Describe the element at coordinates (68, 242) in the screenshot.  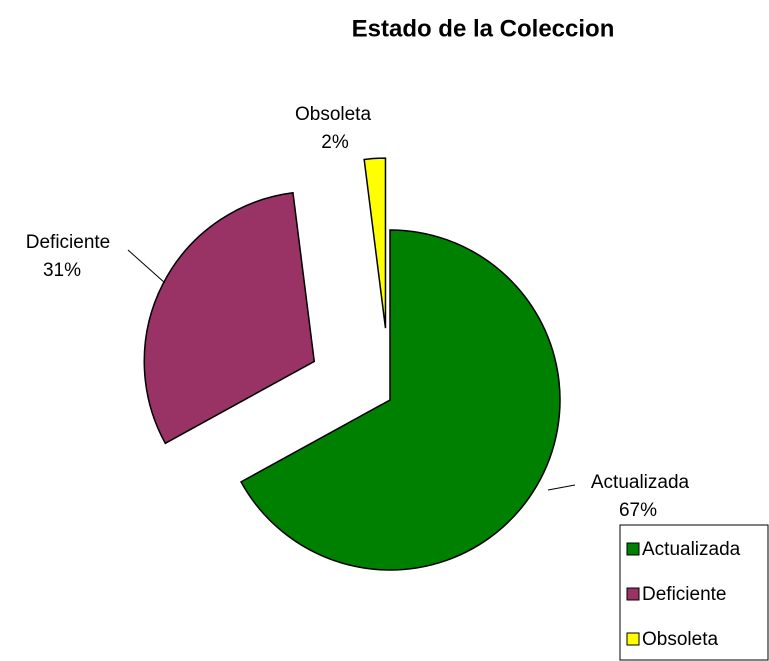
I see `slice-label: Deficiente` at that location.